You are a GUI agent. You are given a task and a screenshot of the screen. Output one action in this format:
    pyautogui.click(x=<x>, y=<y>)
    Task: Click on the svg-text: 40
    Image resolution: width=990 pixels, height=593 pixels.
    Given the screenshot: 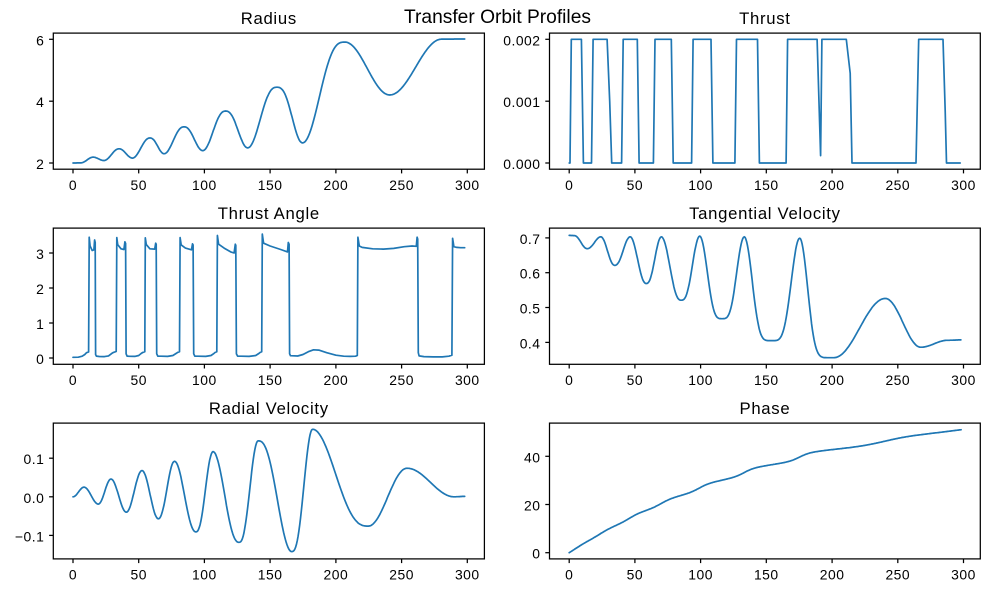 What is the action you would take?
    pyautogui.click(x=532, y=457)
    